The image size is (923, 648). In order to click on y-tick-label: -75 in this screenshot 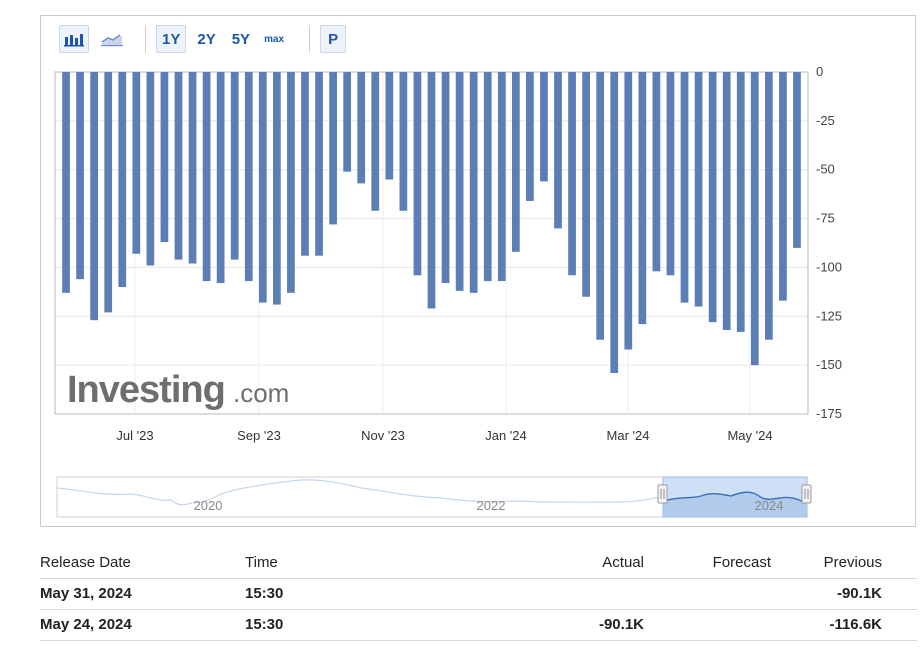, I will do `click(825, 218)`.